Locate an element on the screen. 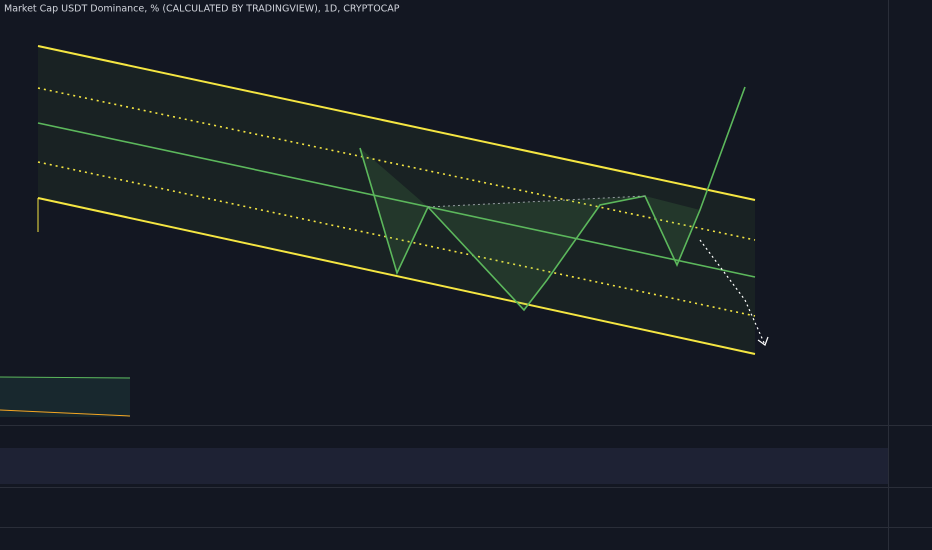 This screenshot has height=550, width=932. rsi-band is located at coordinates (444, 466).